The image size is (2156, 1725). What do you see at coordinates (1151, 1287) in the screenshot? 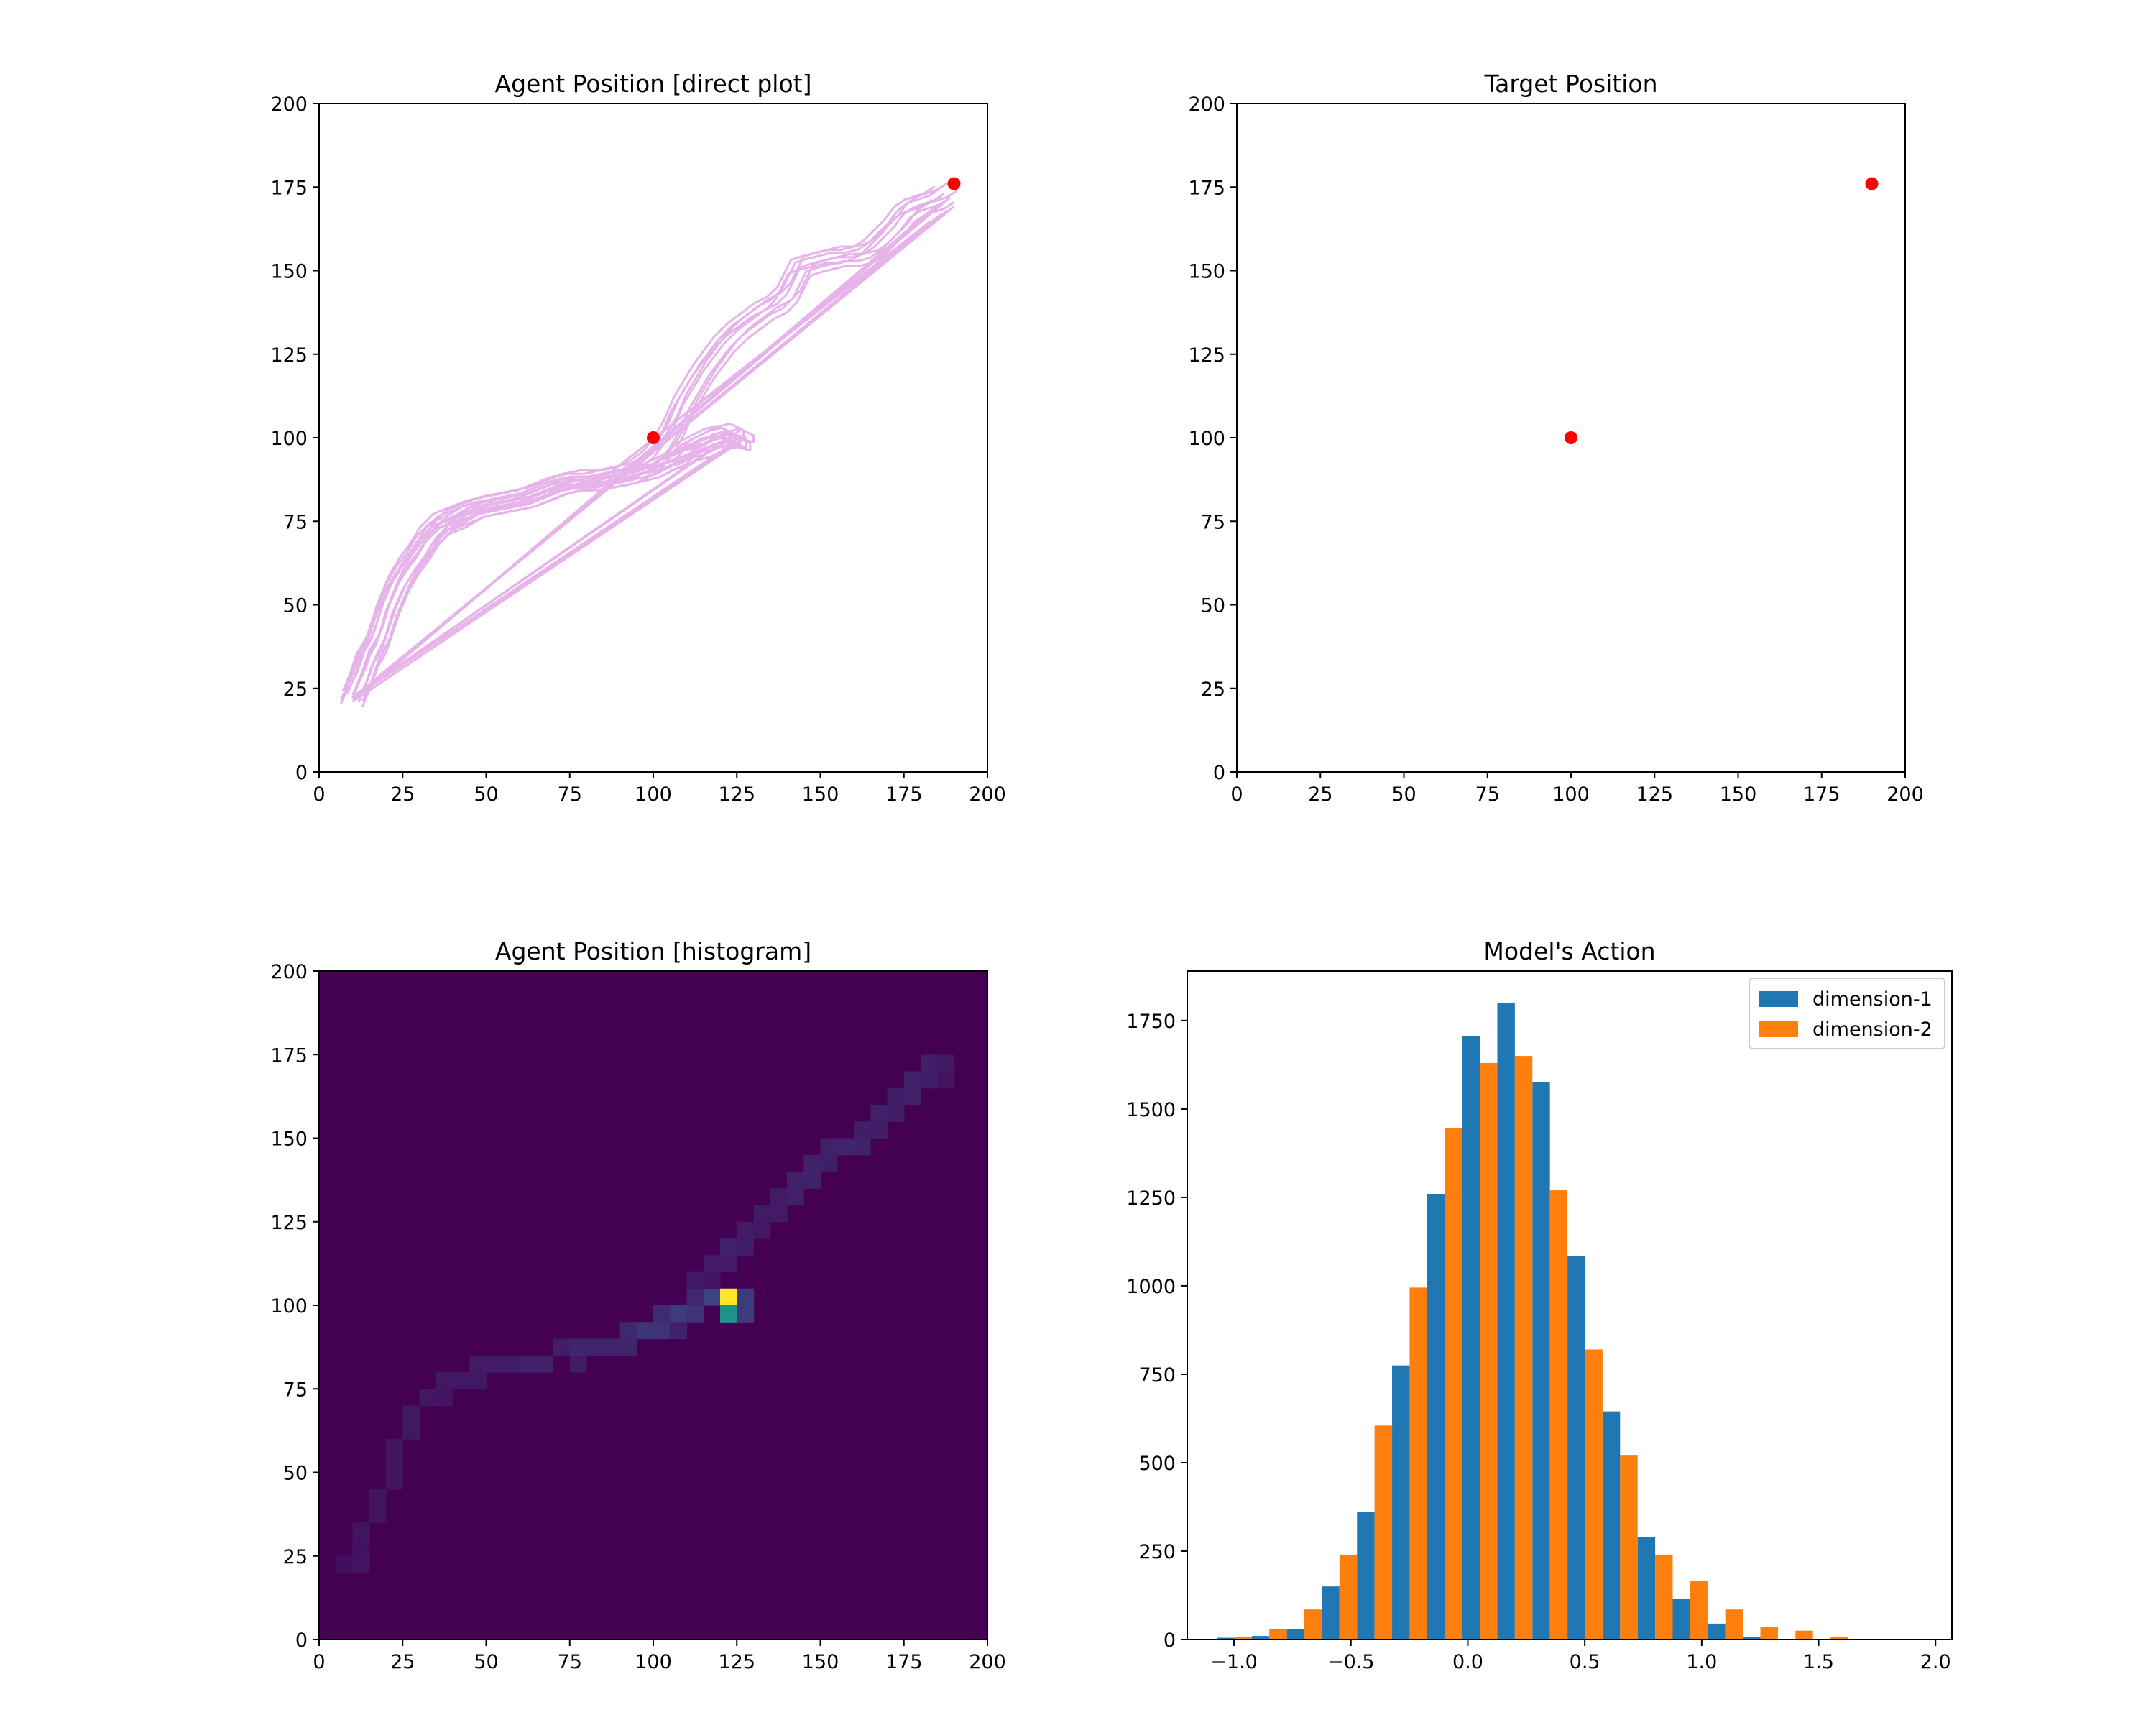
I see `y-tick-label: 1000` at bounding box center [1151, 1287].